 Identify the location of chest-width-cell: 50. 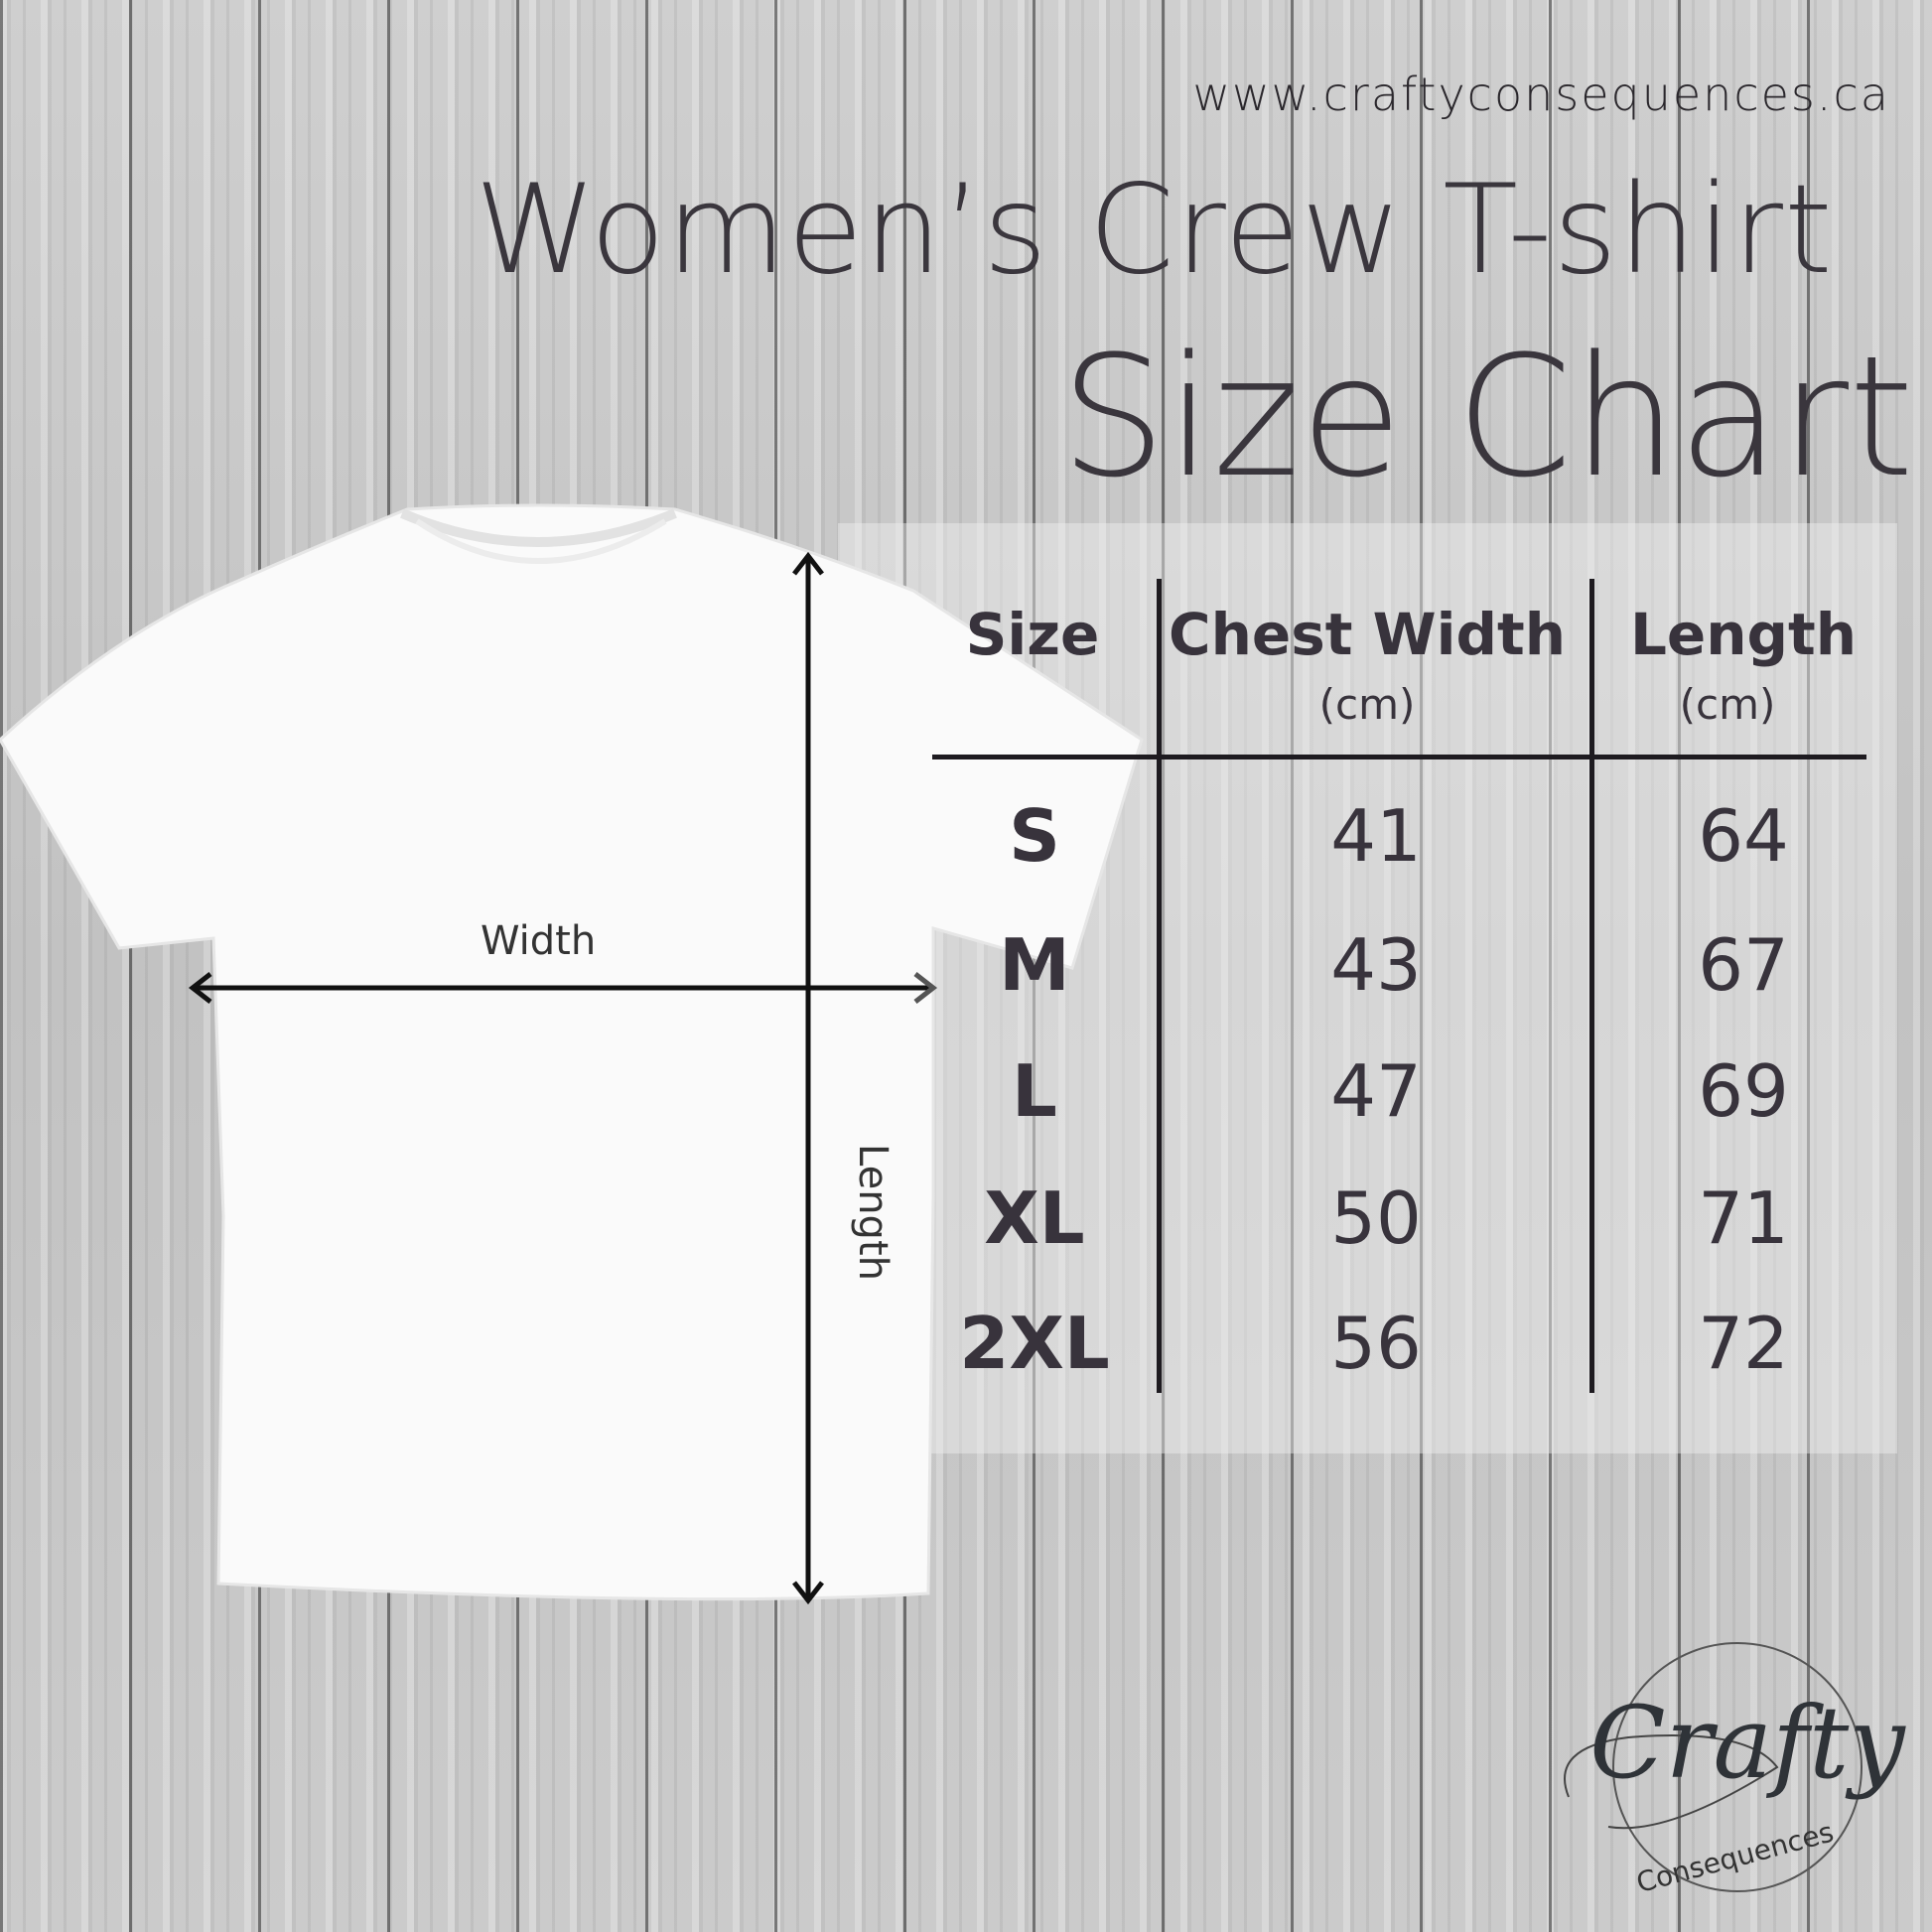
(1376, 1218).